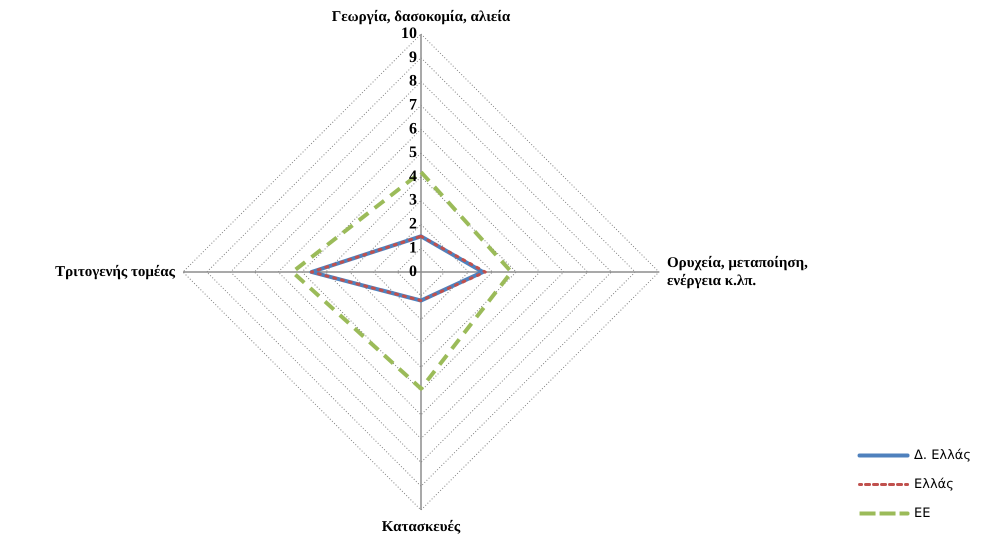 The height and width of the screenshot is (544, 981). What do you see at coordinates (934, 484) in the screenshot?
I see `legend-label: Ελλάς` at bounding box center [934, 484].